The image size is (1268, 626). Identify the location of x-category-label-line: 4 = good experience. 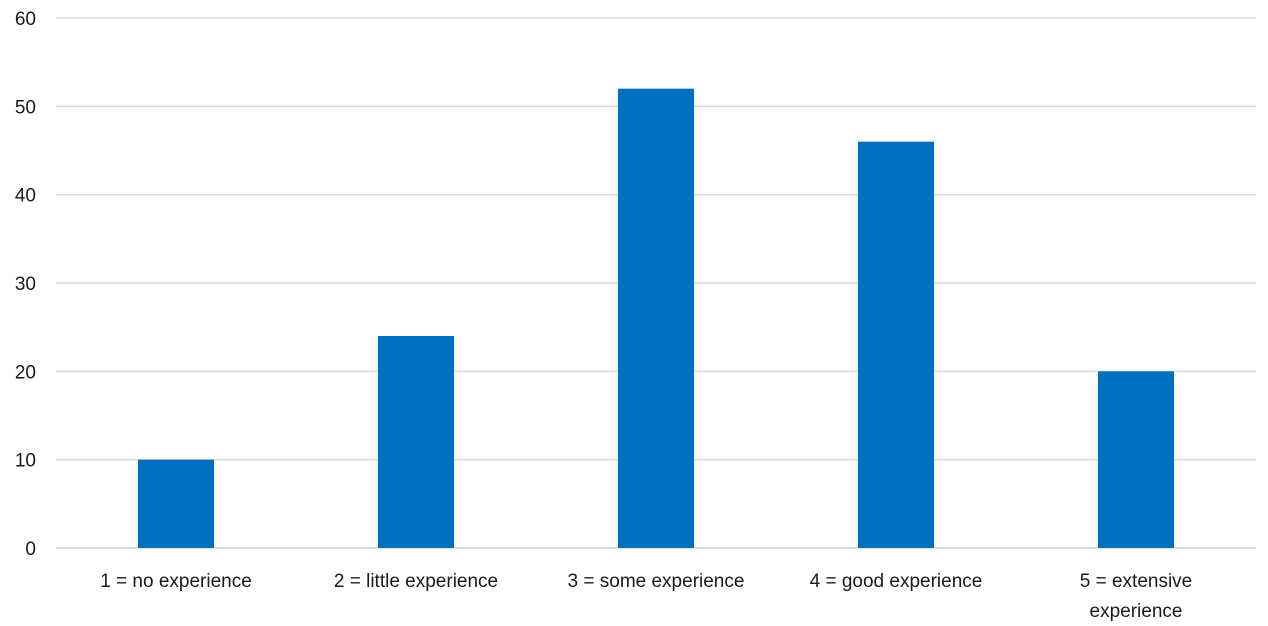
(896, 581).